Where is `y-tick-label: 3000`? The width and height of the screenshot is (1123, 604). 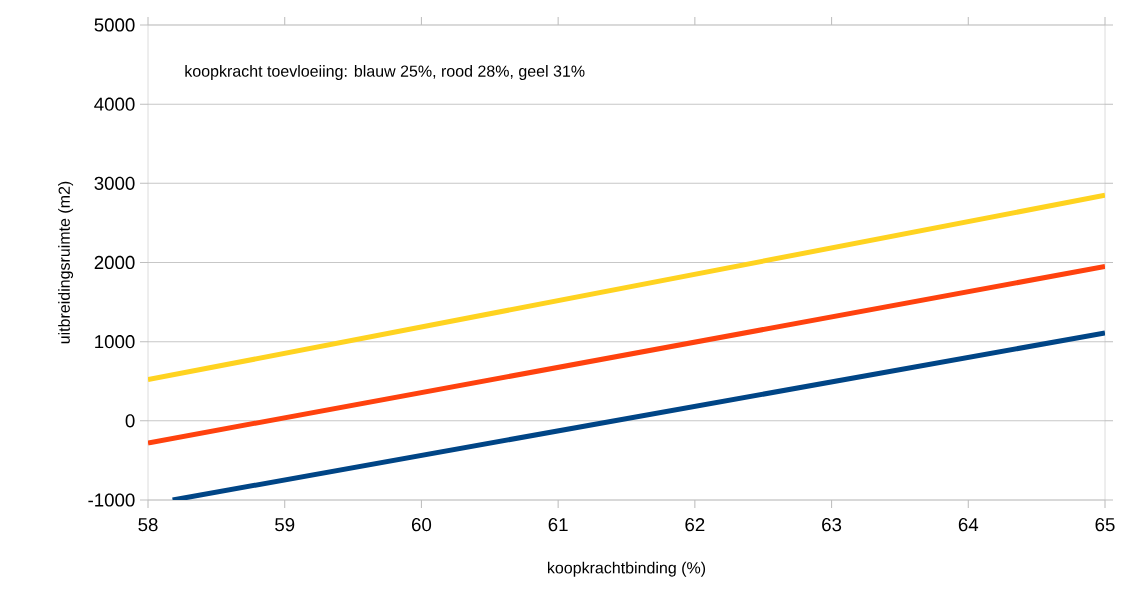 y-tick-label: 3000 is located at coordinates (114, 183).